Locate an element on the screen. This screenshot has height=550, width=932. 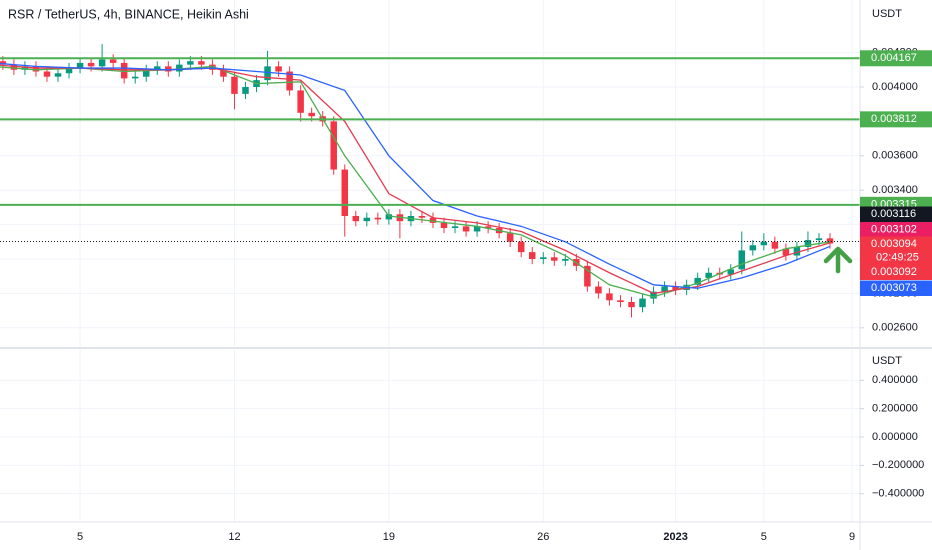
chart-title: RSR / TetherUS, 4h, BINANCE, Heikin Ashi is located at coordinates (128, 14).